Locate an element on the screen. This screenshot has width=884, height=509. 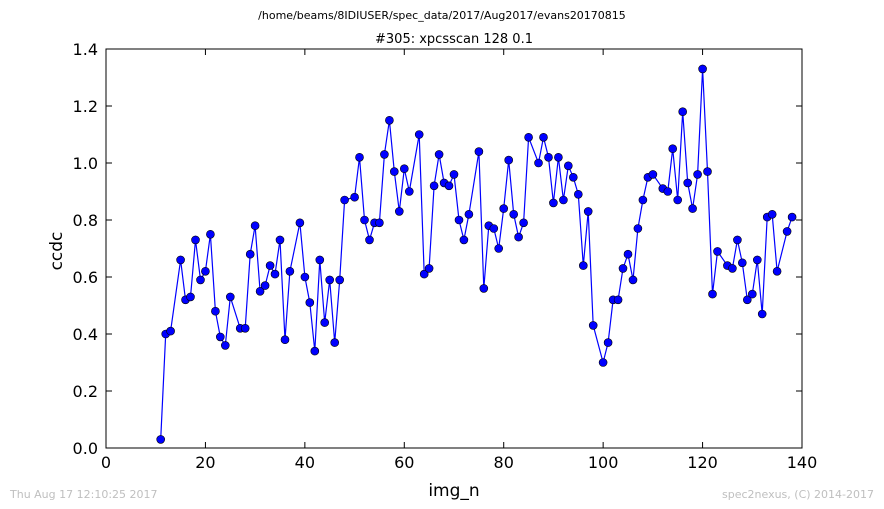
y-tick-label: 1.2 is located at coordinates (85, 106).